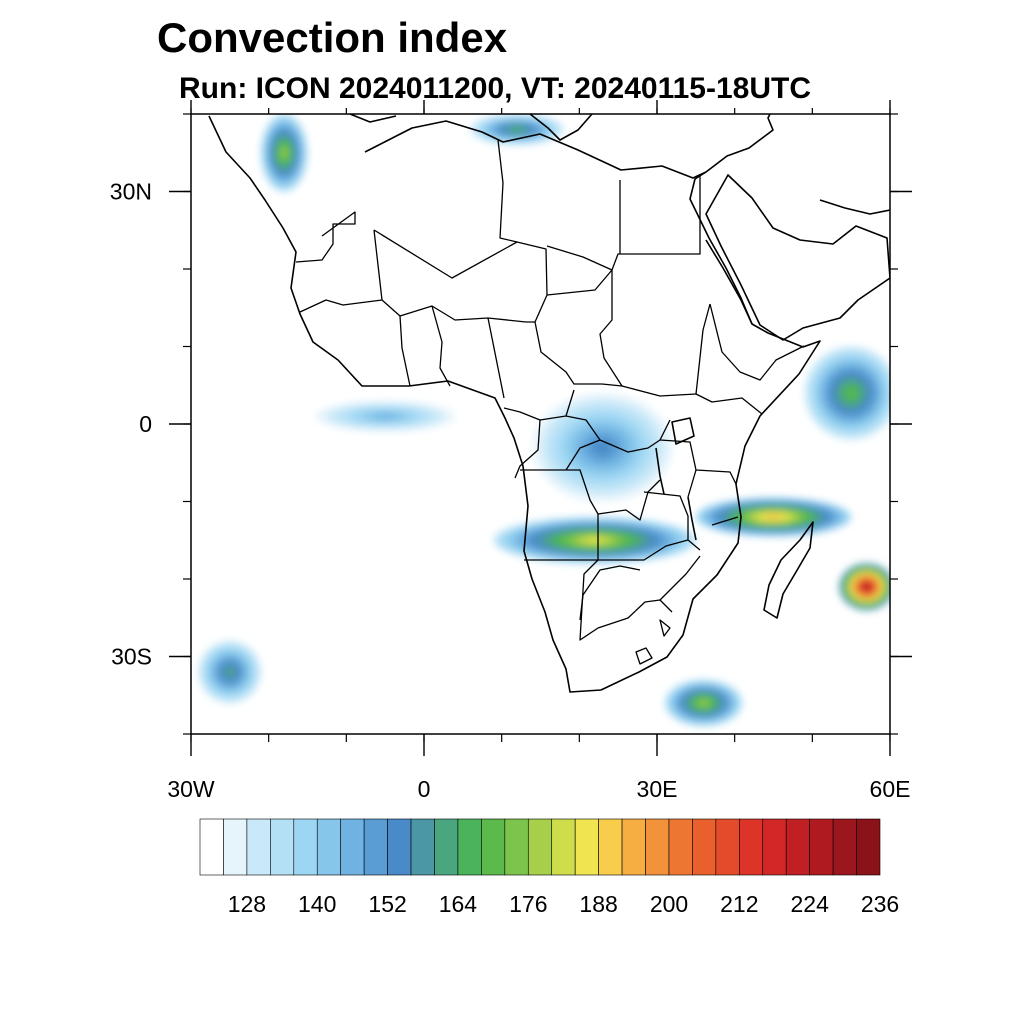  What do you see at coordinates (810, 904) in the screenshot?
I see `colorbar-label: 224` at bounding box center [810, 904].